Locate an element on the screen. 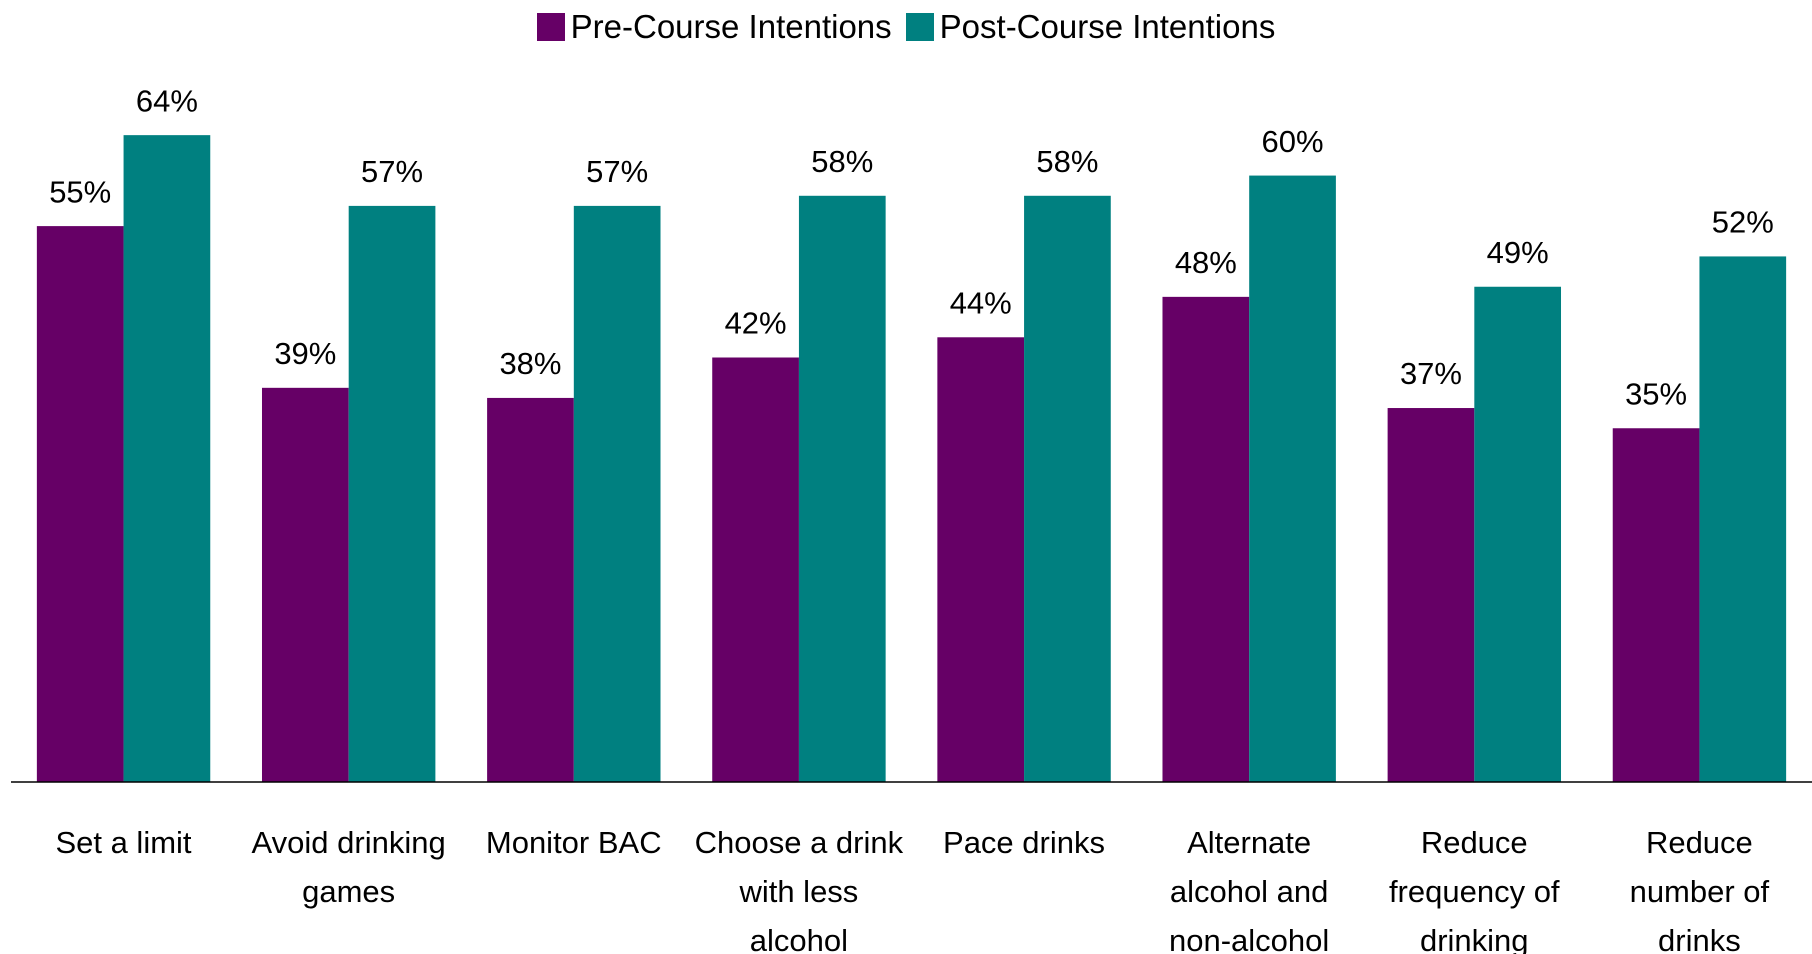 The width and height of the screenshot is (1812, 954). data-label: 55% is located at coordinates (80, 191).